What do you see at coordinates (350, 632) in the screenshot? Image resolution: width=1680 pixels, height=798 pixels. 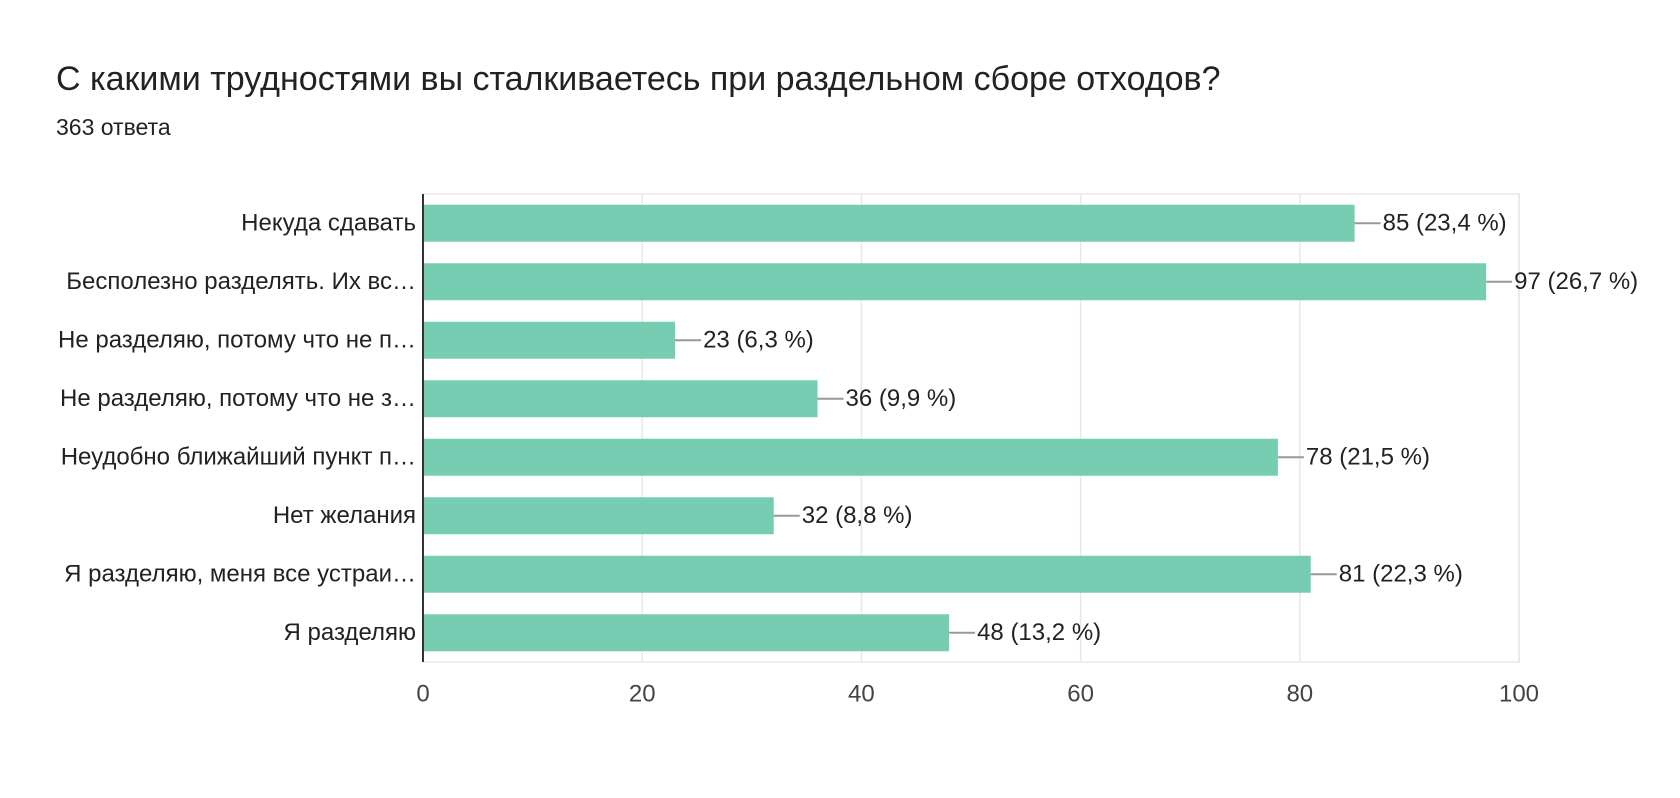 I see `y-tick-label: Я разделяю` at bounding box center [350, 632].